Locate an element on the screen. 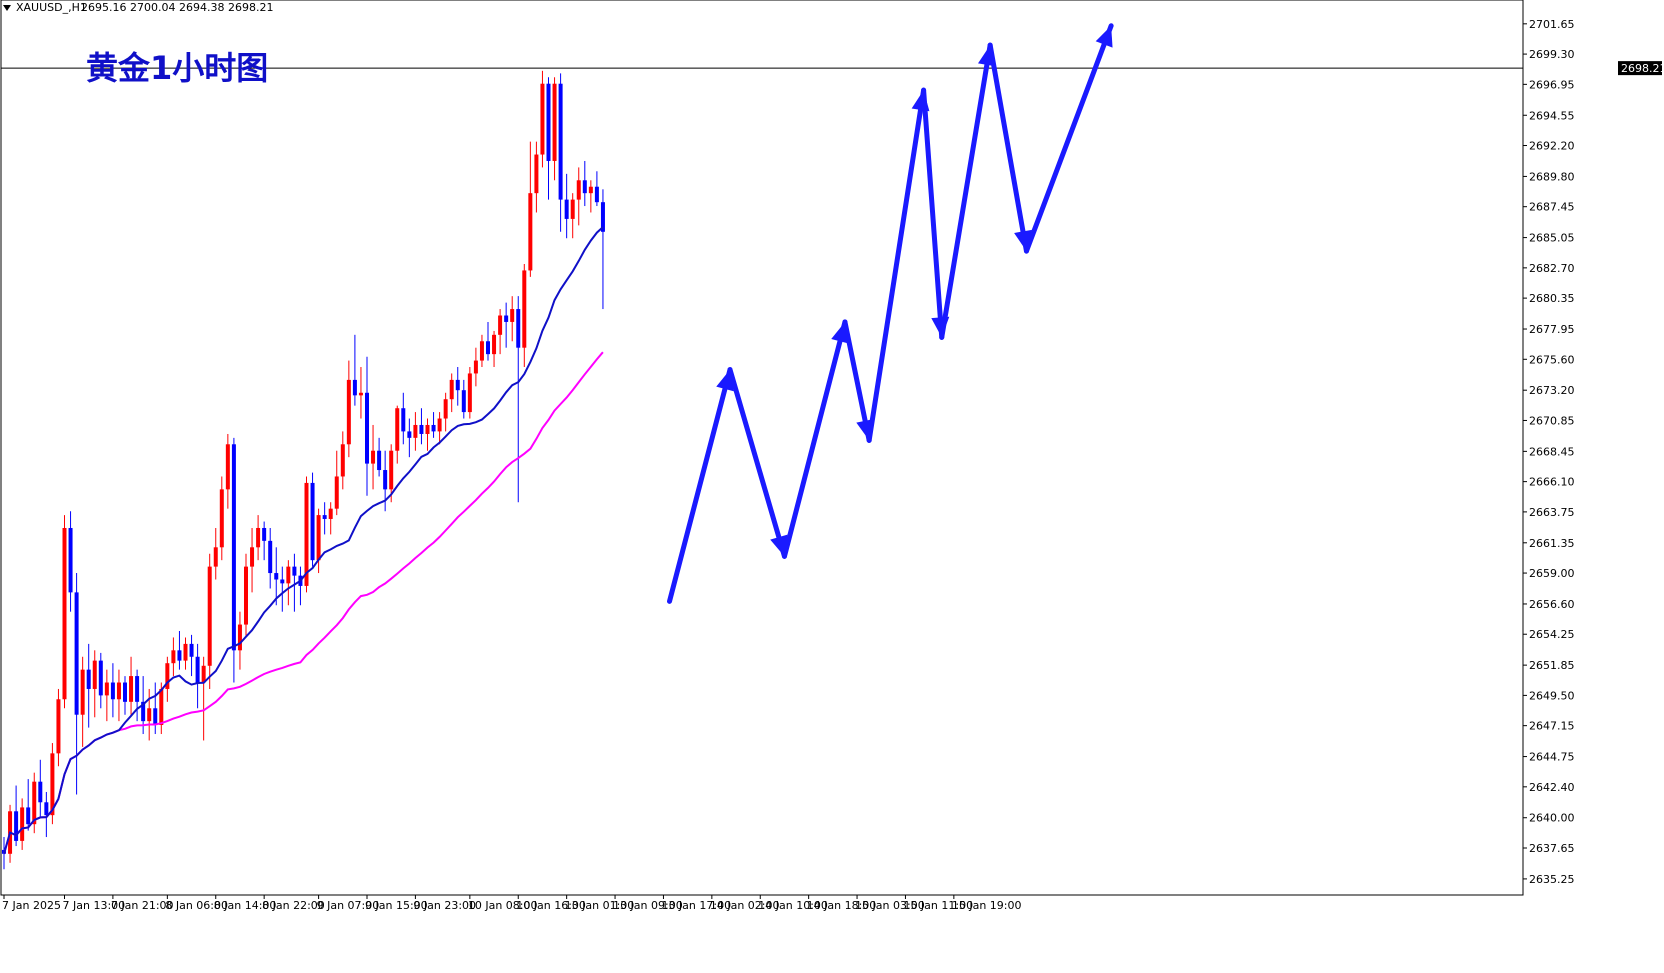  time-tick-label: 7 Jan 13:00 is located at coordinates (94, 905).